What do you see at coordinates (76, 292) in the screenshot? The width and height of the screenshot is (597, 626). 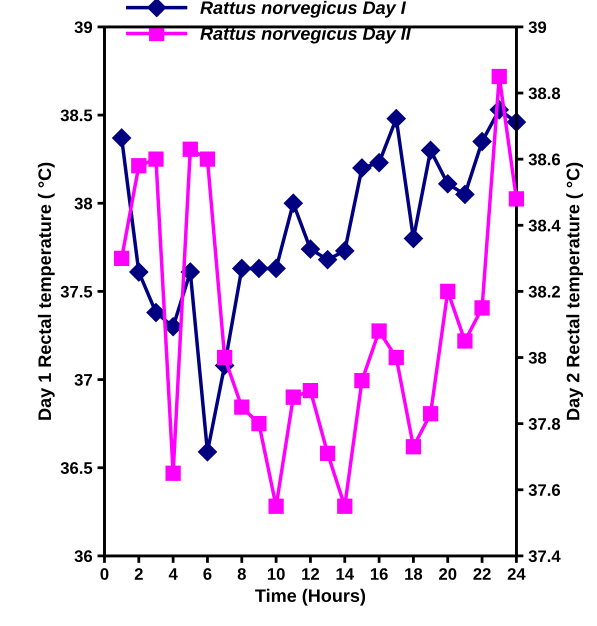 I see `y-tick-label: 37.5` at bounding box center [76, 292].